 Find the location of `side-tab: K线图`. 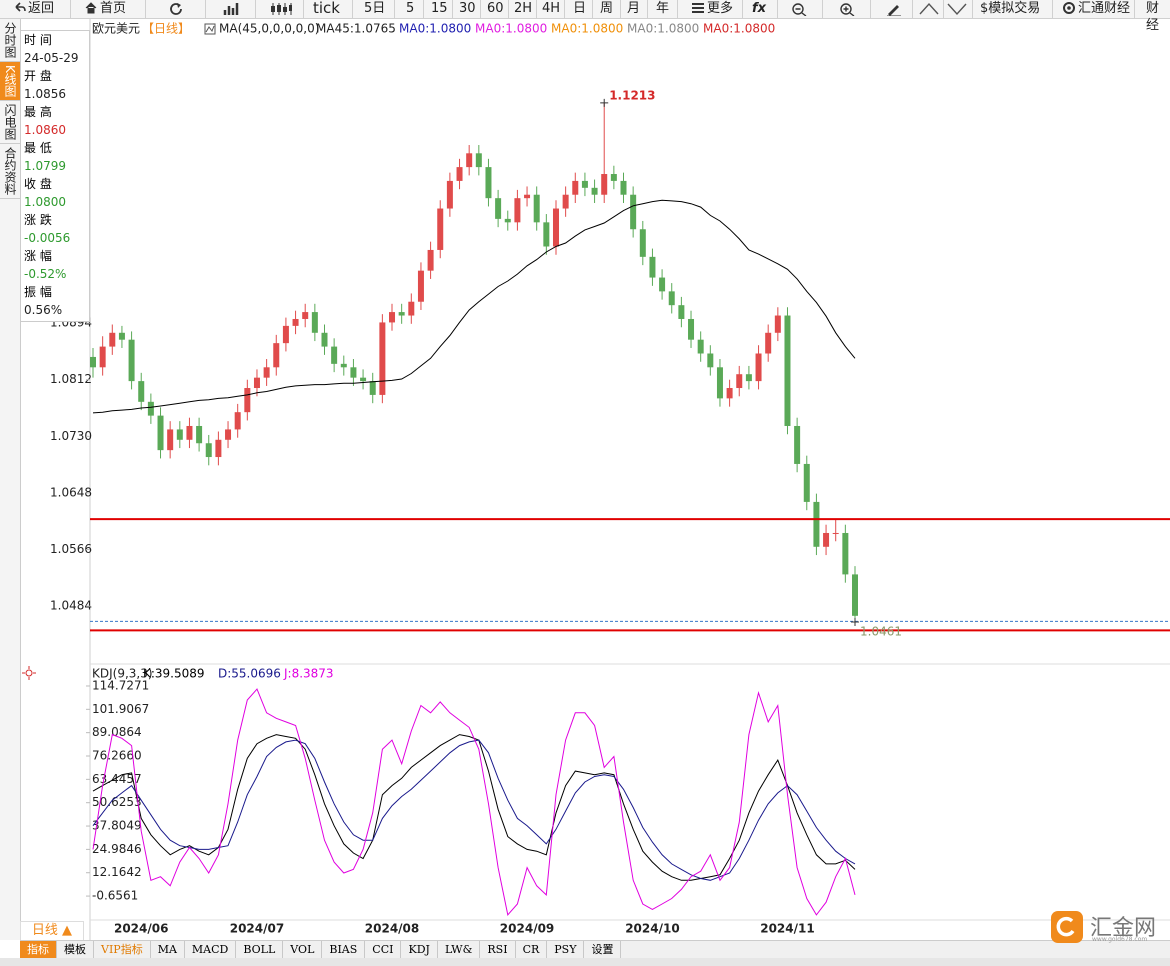

side-tab: K线图 is located at coordinates (10, 81).